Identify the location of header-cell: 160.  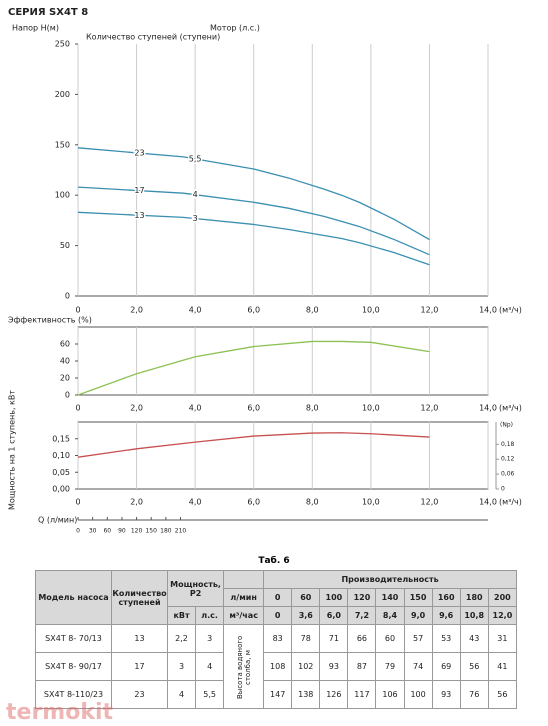
(446, 597).